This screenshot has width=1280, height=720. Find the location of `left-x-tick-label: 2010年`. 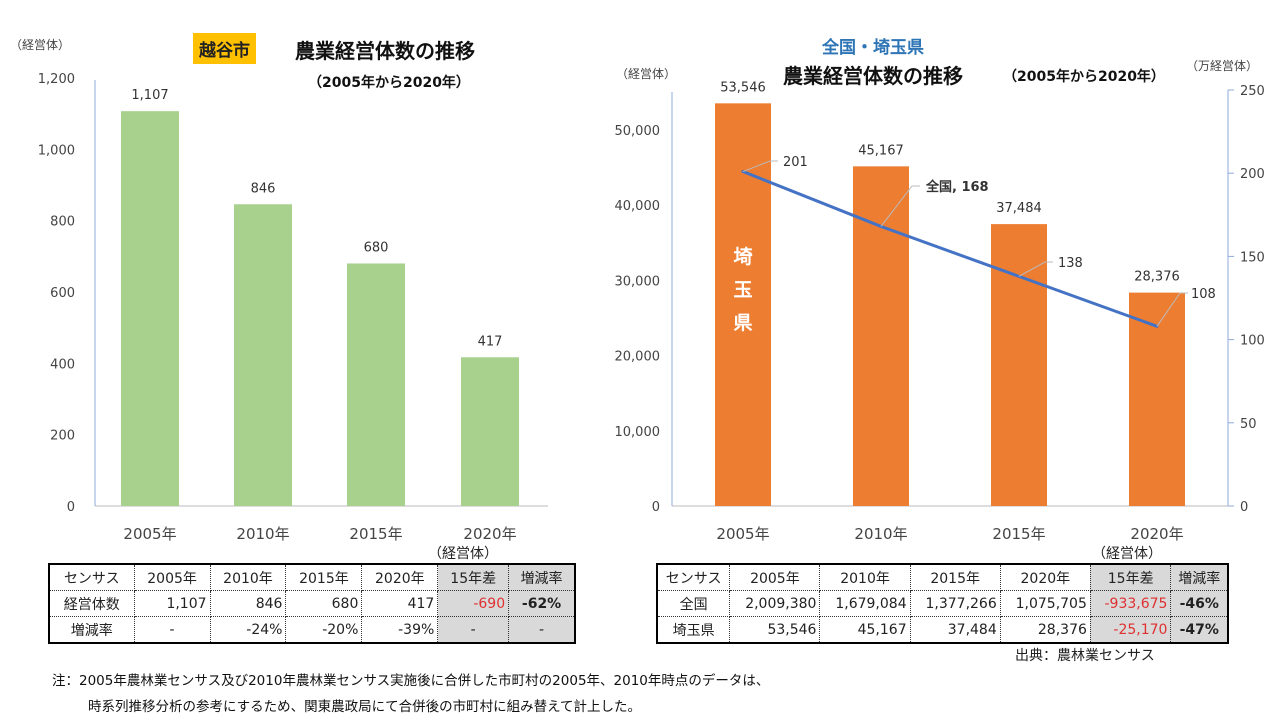

left-x-tick-label: 2010年 is located at coordinates (262, 534).